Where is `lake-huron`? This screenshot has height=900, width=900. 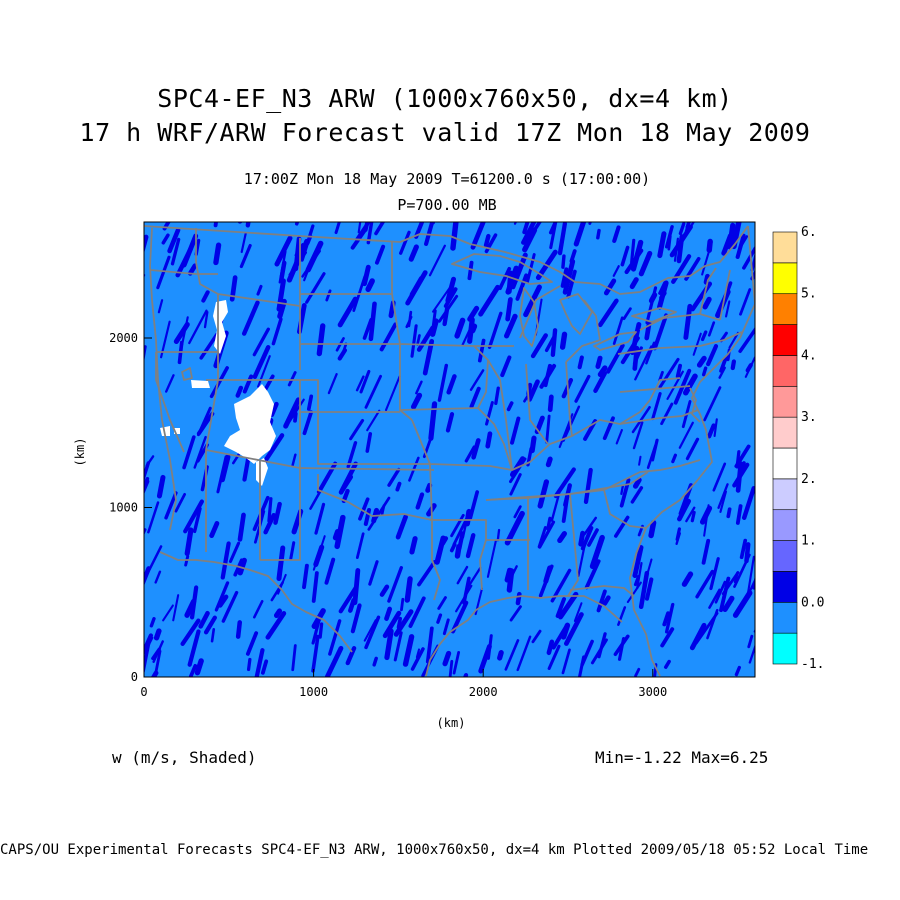 lake-huron is located at coordinates (576, 314).